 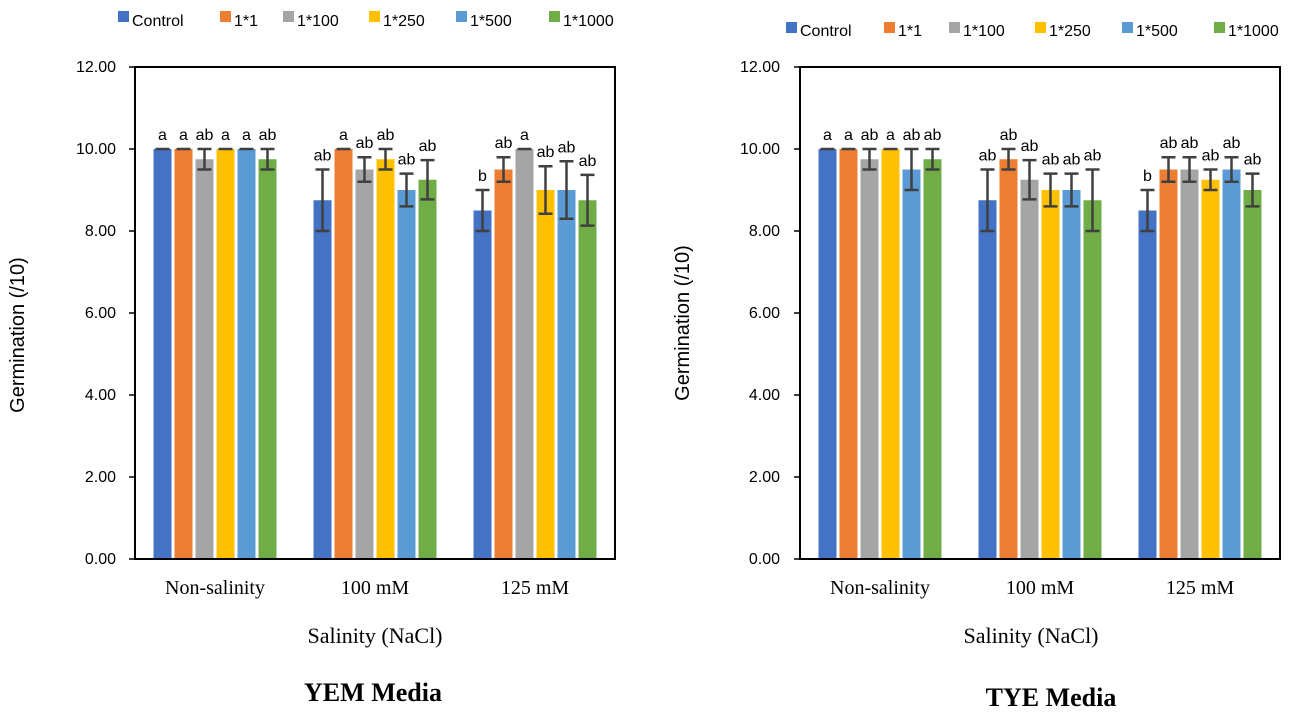 I want to click on legend-item-1x1000: 1*1000, so click(x=581, y=20).